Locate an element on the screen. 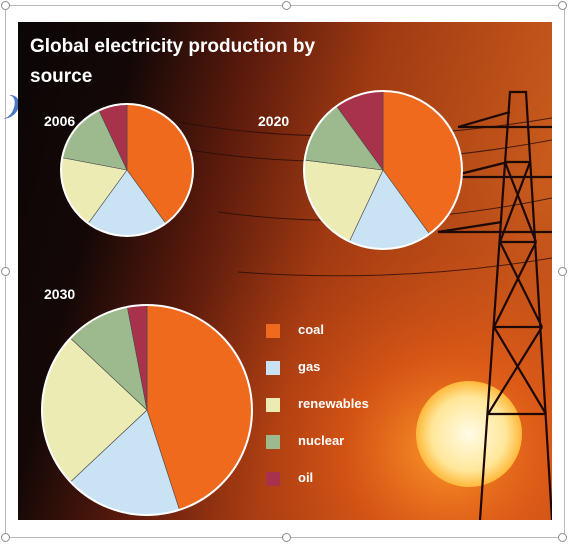 The width and height of the screenshot is (568, 544). legend-item-renewables: renewables is located at coordinates (366, 413).